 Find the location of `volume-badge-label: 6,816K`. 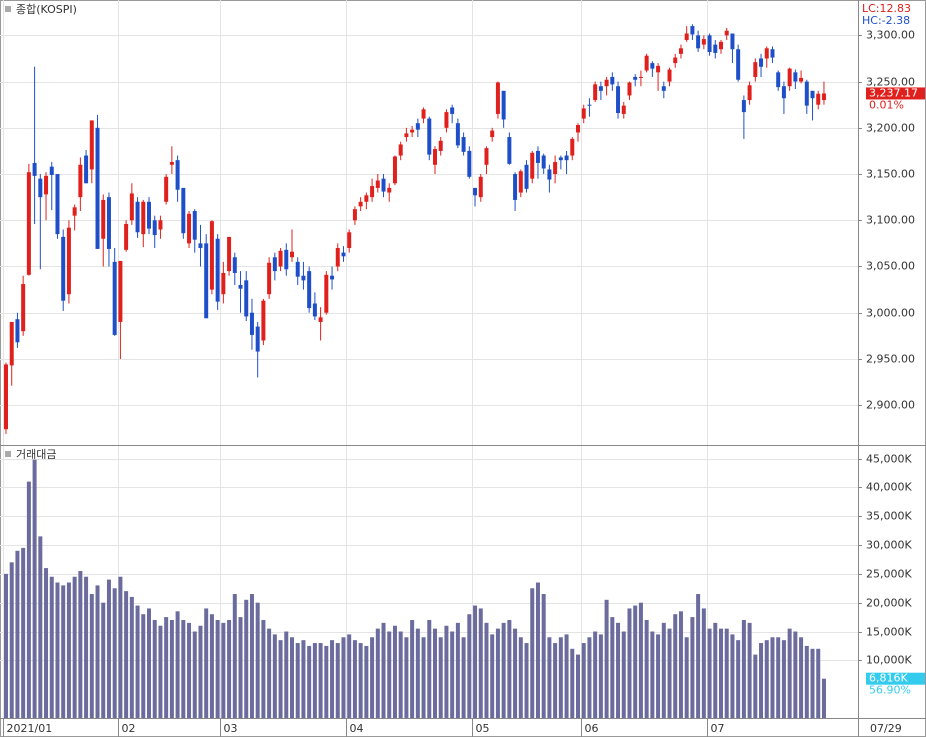

volume-badge-label: 6,816K is located at coordinates (888, 678).